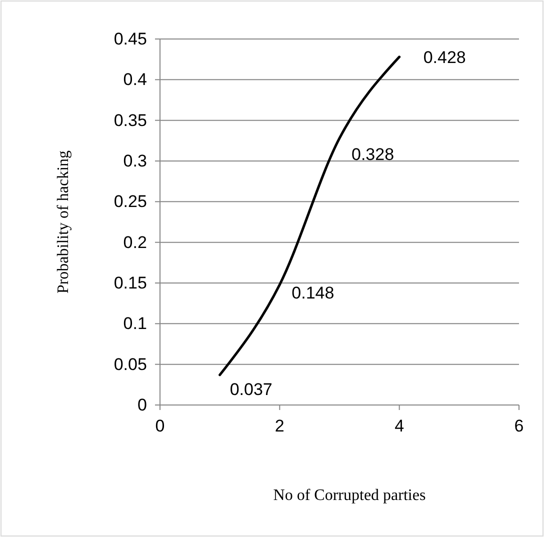 This screenshot has height=537, width=544. Describe the element at coordinates (519, 426) in the screenshot. I see `x-tick-label: 6` at that location.